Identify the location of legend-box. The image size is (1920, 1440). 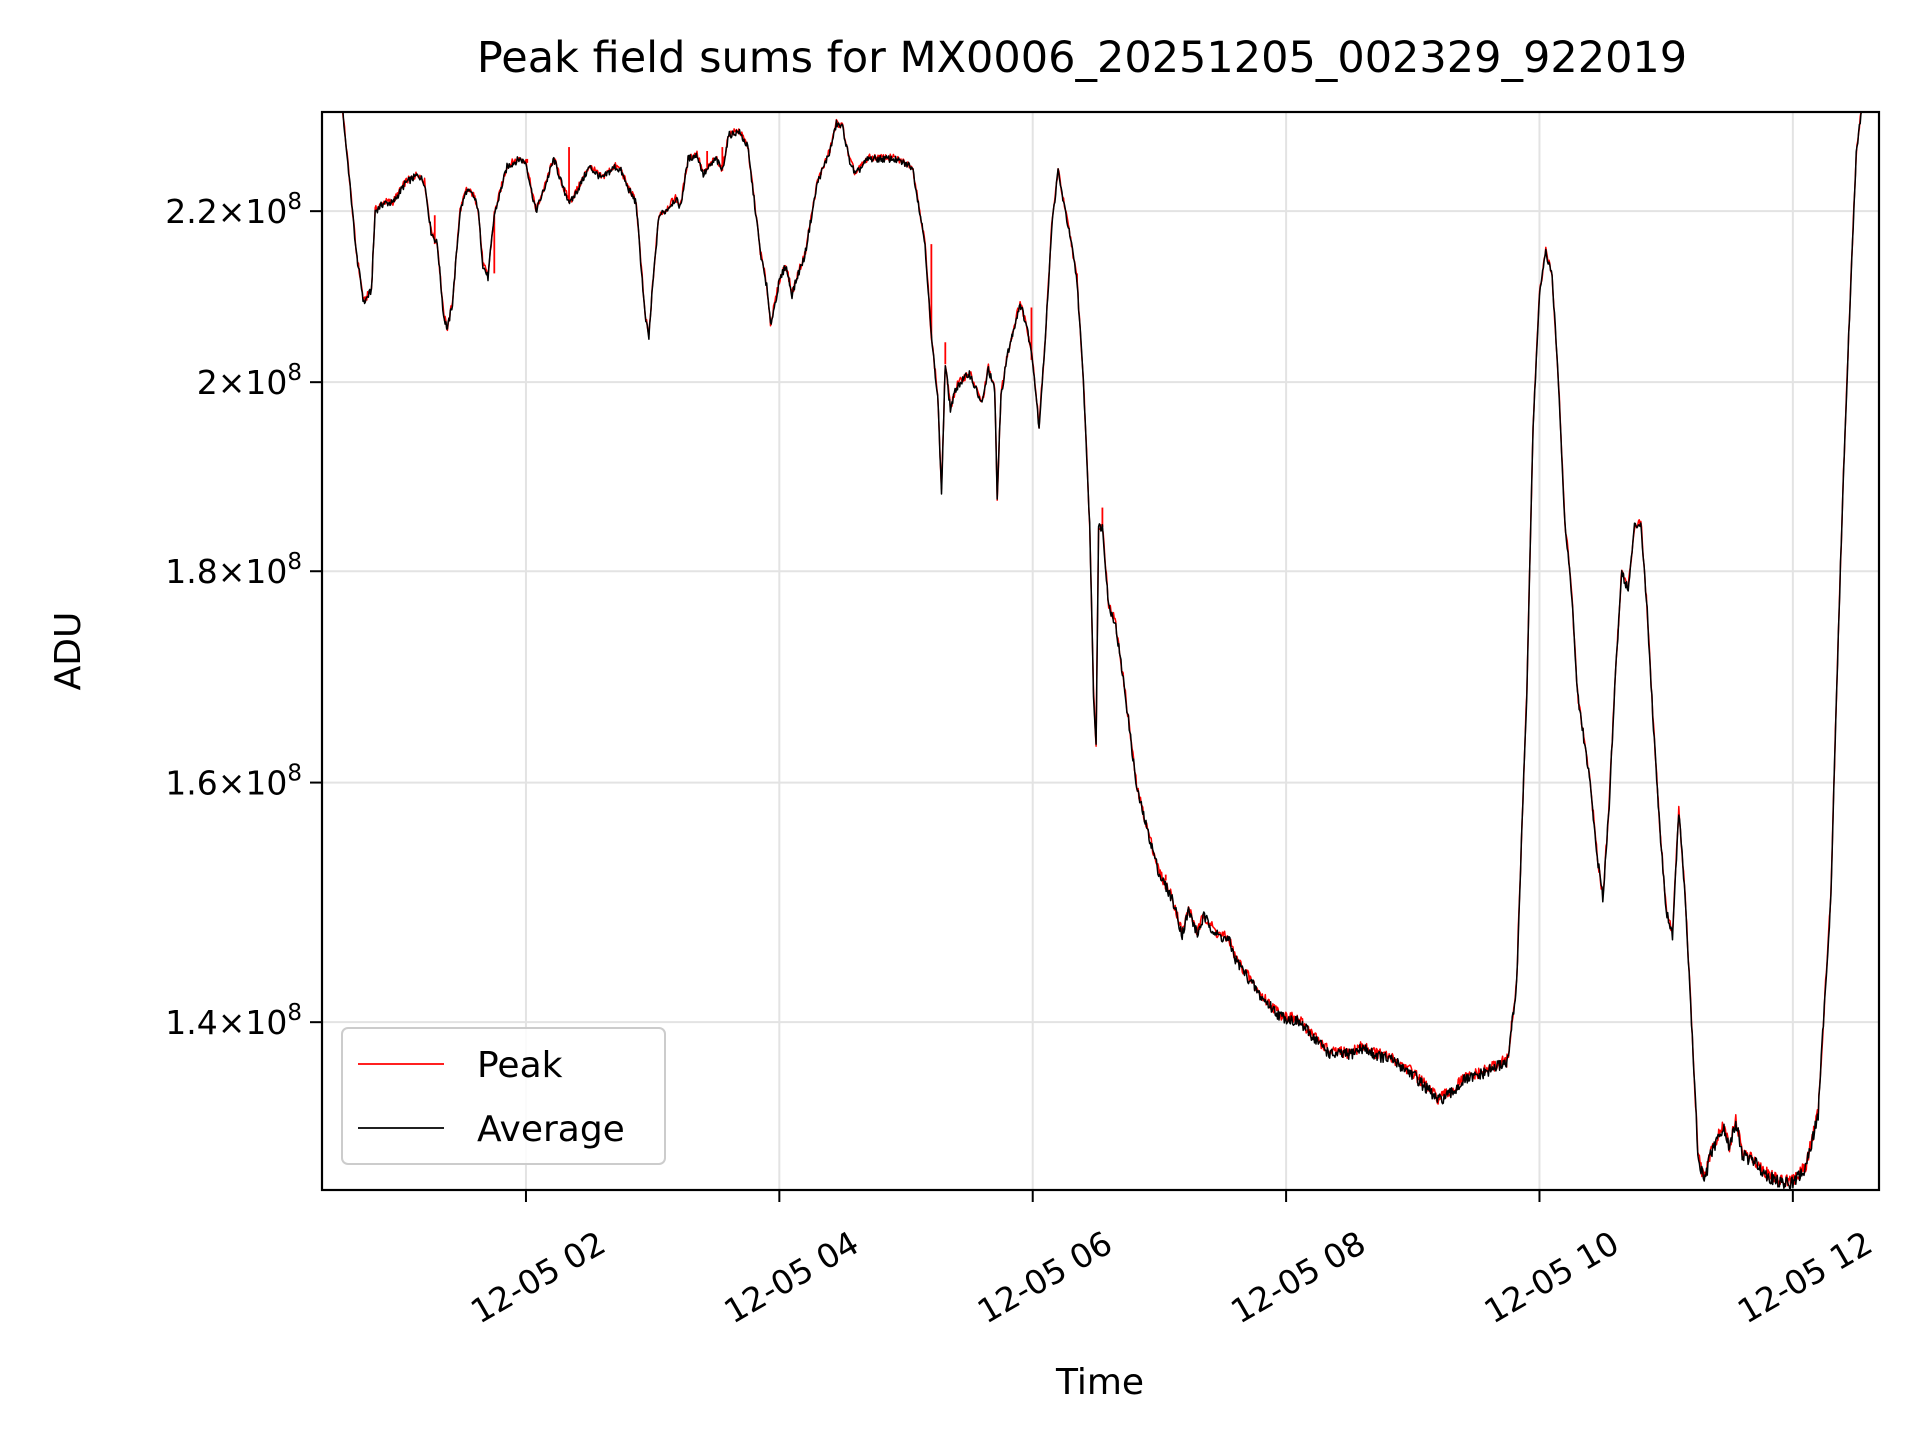
(503, 1096).